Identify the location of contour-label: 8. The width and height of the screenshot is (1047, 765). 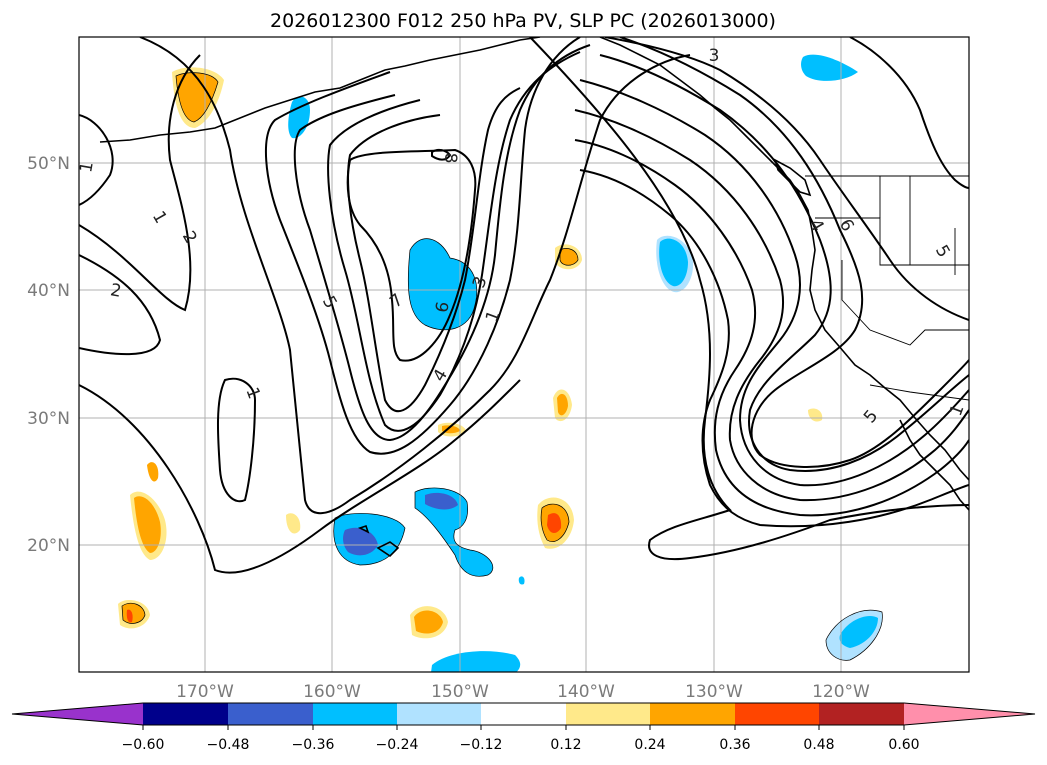
(450, 158).